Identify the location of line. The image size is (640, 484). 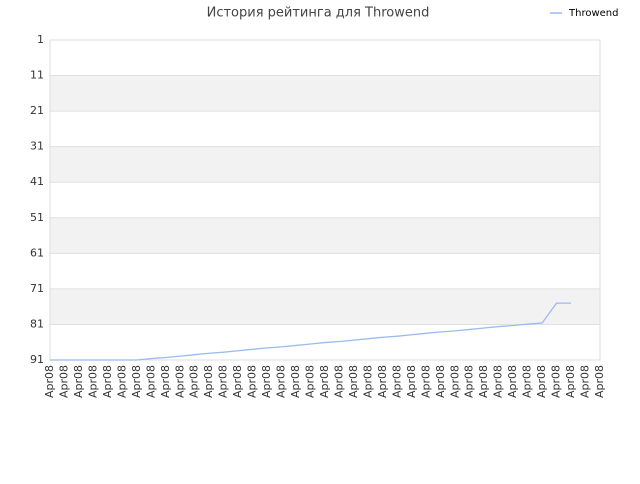
(311, 331).